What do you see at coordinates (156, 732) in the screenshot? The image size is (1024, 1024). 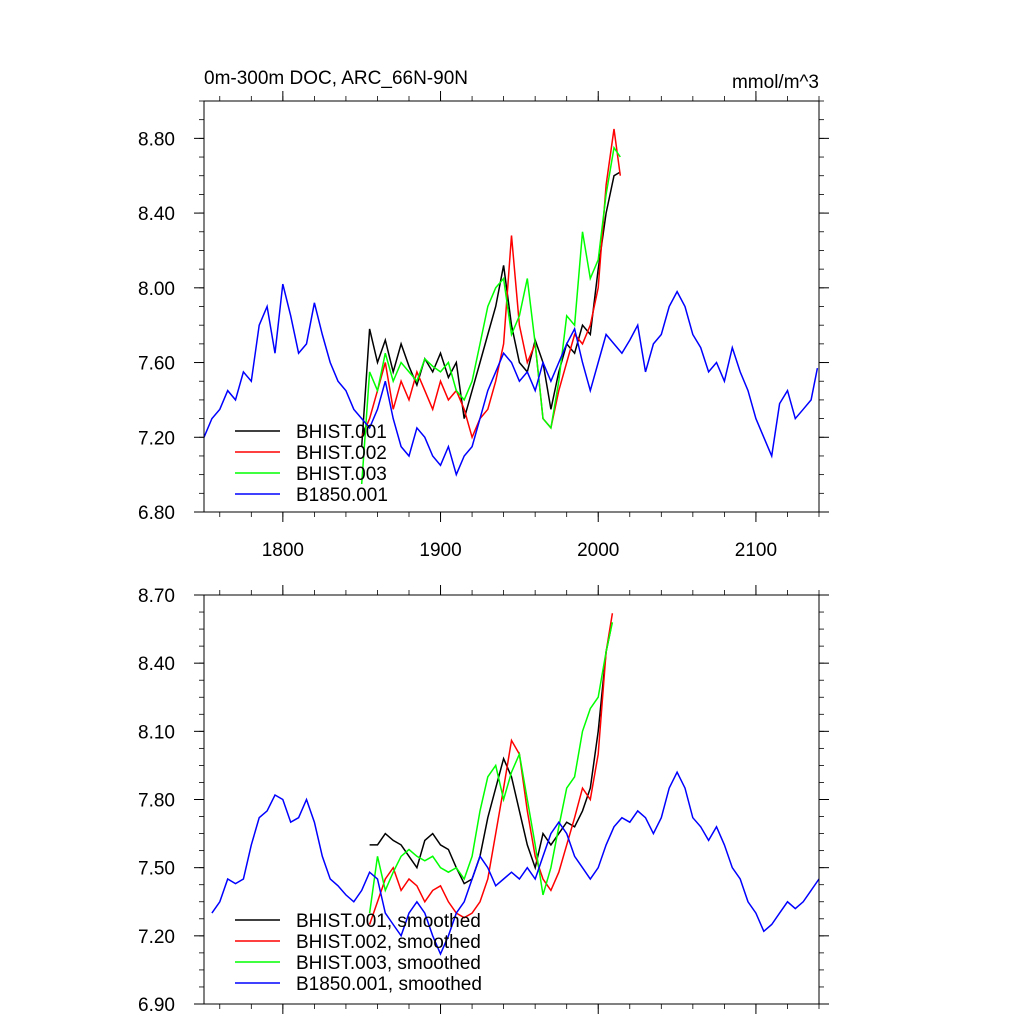 I see `y-tick-label: 8.10` at bounding box center [156, 732].